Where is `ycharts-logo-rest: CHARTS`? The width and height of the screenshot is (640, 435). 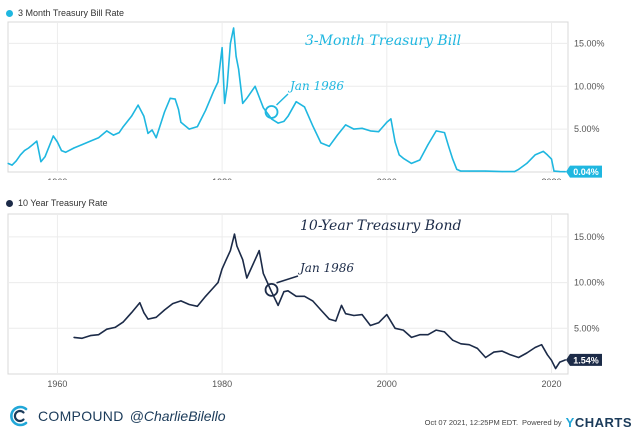 ycharts-logo-rest: CHARTS is located at coordinates (603, 422).